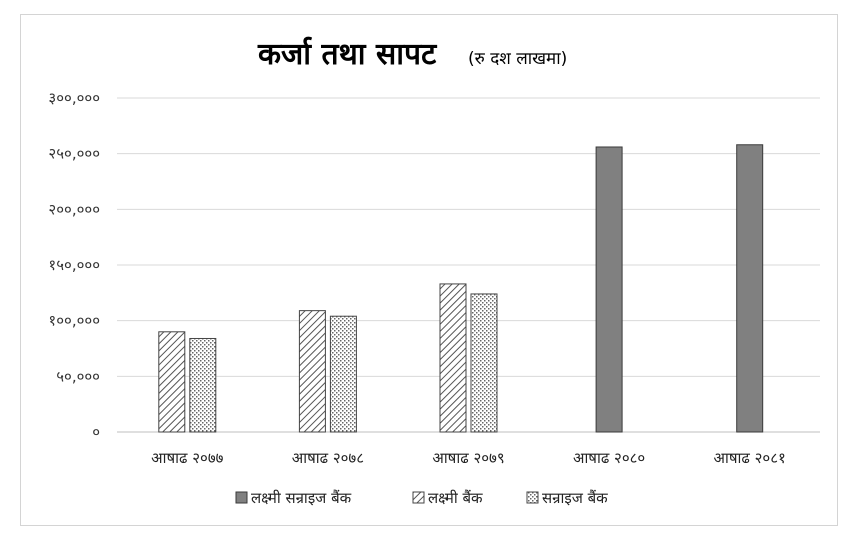  I want to click on x-category-label: आषाढ २०७९, so click(468, 458).